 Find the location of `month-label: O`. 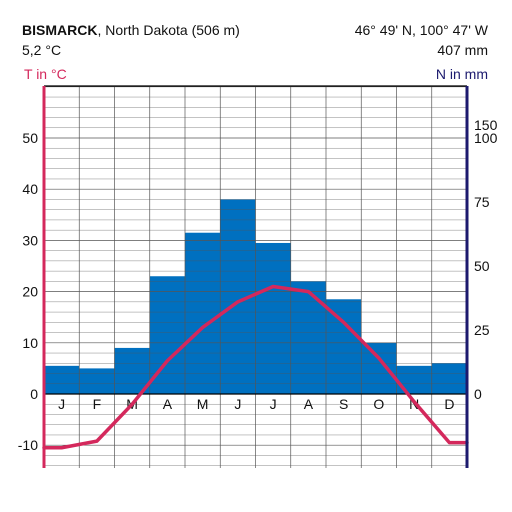

month-label: O is located at coordinates (378, 404).